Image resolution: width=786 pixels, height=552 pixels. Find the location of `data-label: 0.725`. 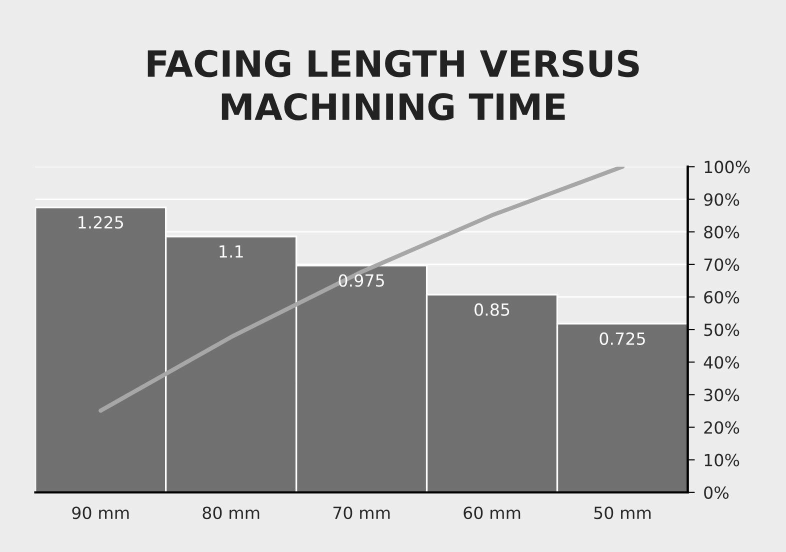

data-label: 0.725 is located at coordinates (622, 338).